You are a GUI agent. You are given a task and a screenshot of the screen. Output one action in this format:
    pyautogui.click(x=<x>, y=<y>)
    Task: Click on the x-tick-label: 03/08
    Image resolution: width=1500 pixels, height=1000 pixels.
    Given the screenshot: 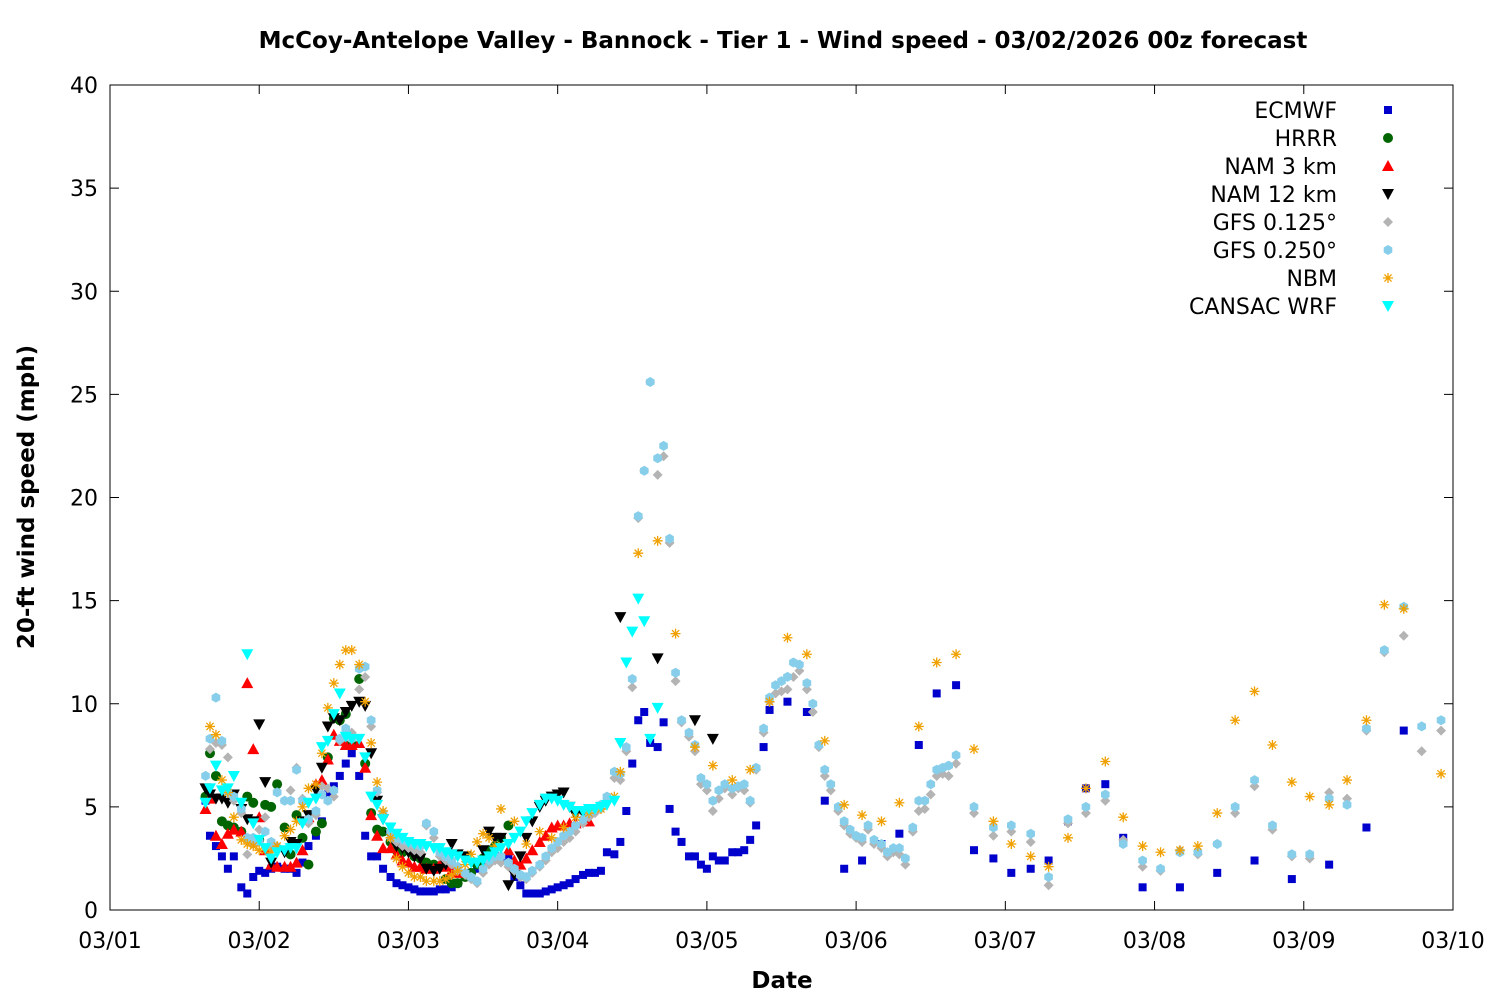 What is the action you would take?
    pyautogui.click(x=1154, y=941)
    